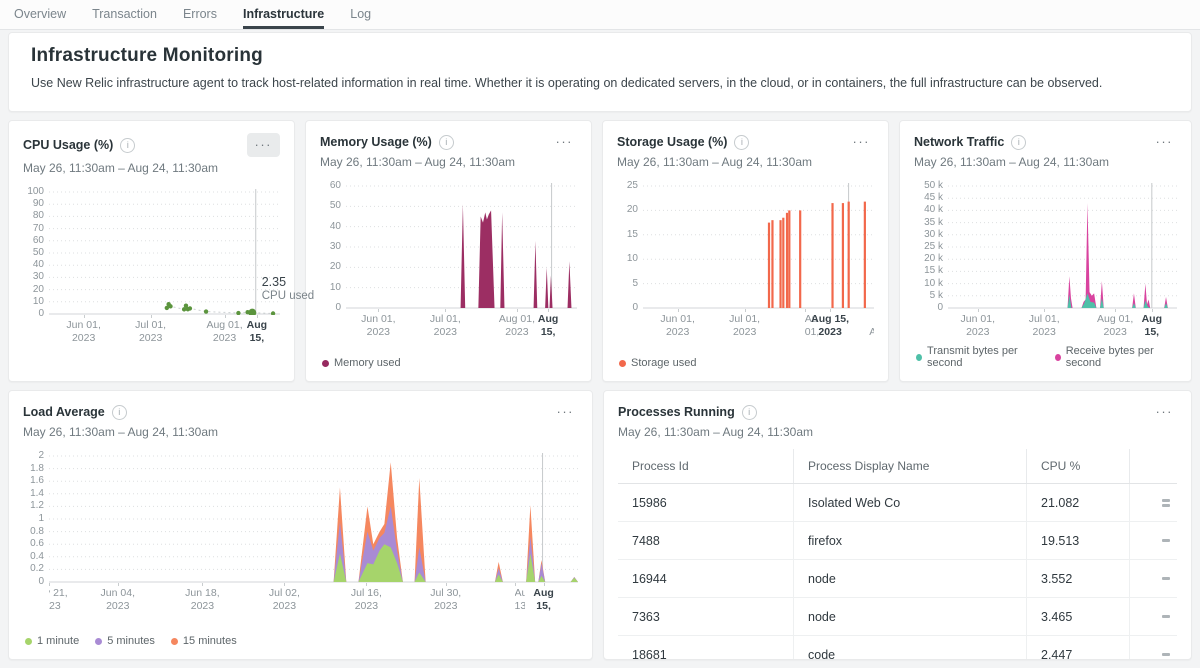 This screenshot has height=668, width=1200. Describe the element at coordinates (672, 142) in the screenshot. I see `storage-card-title: Storage Usage (%)` at that location.